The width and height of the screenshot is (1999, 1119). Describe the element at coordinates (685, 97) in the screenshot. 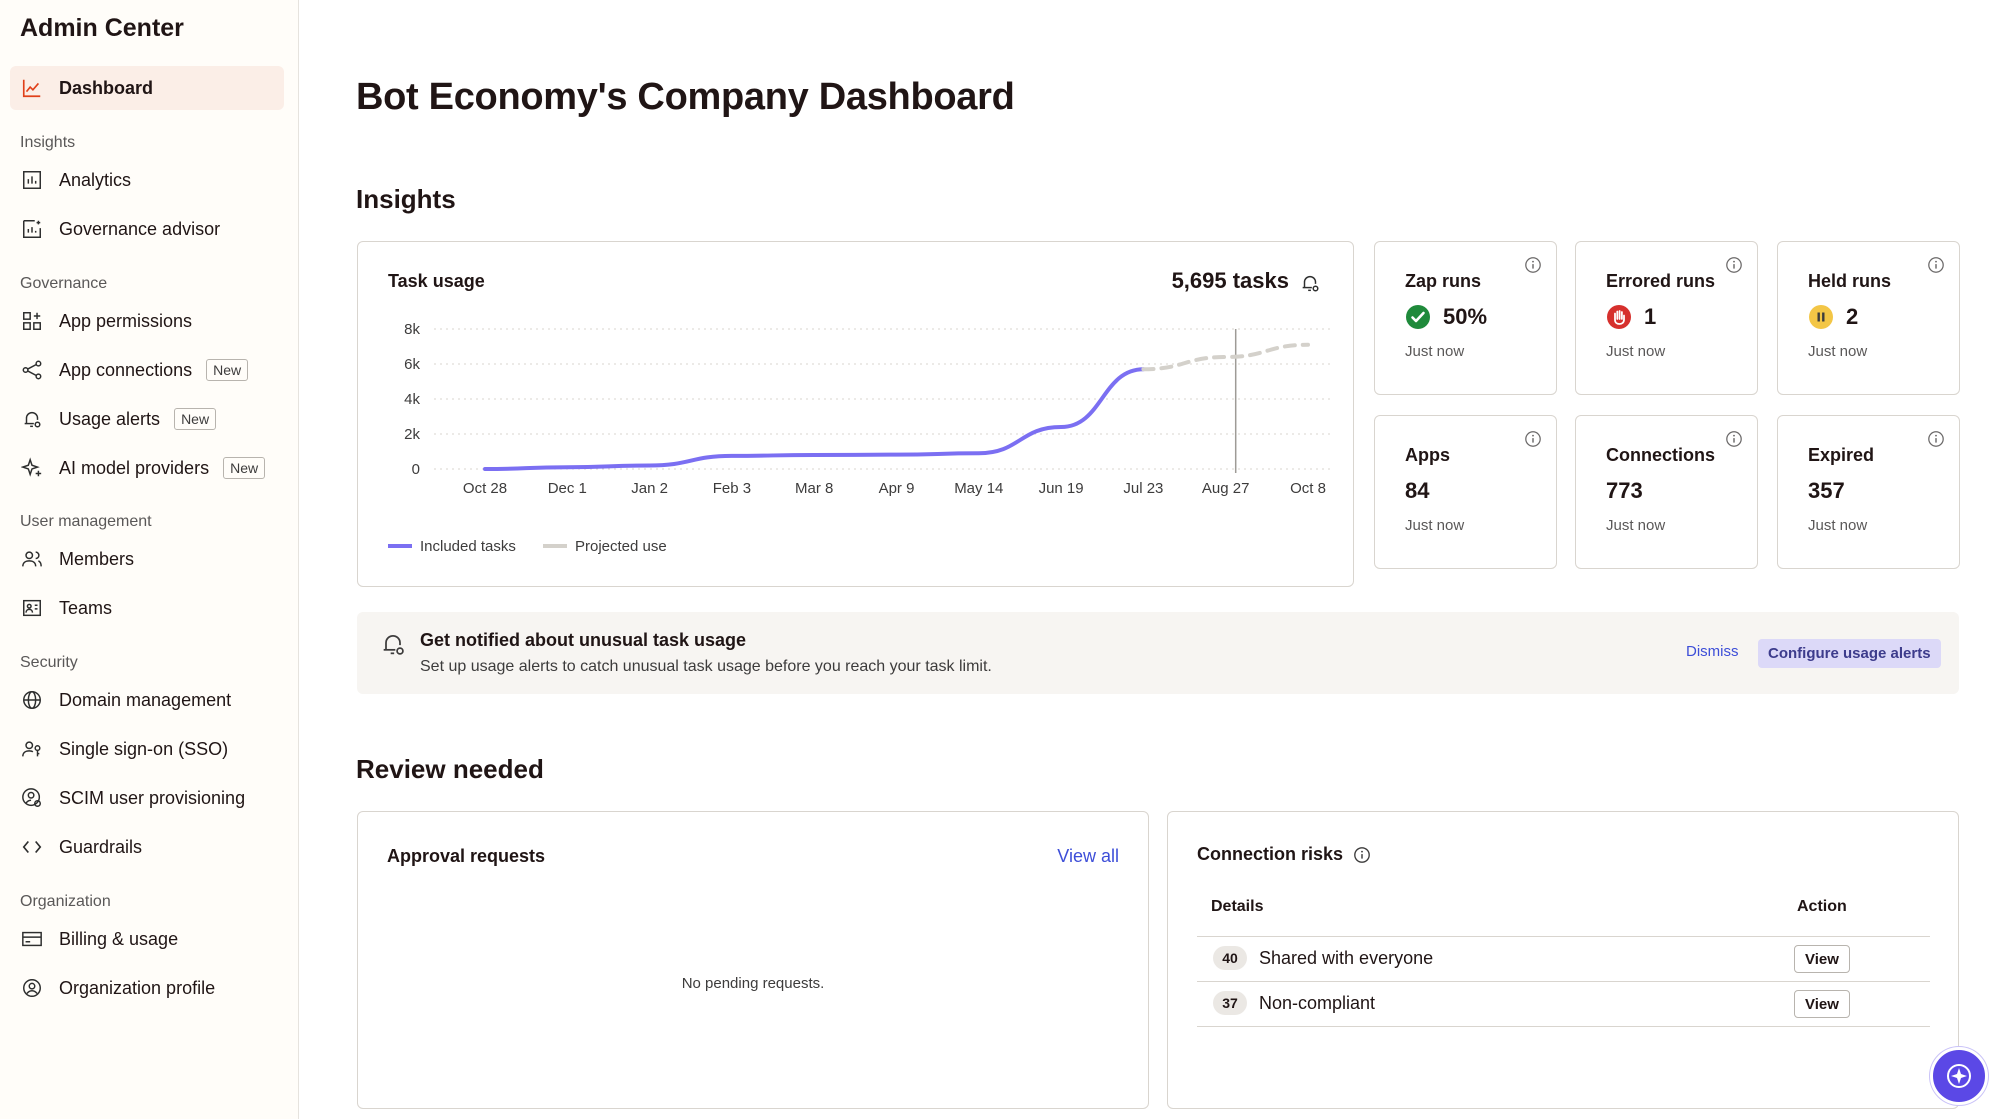

I see `page-title: Bot Economy's Company Dashboard` at that location.